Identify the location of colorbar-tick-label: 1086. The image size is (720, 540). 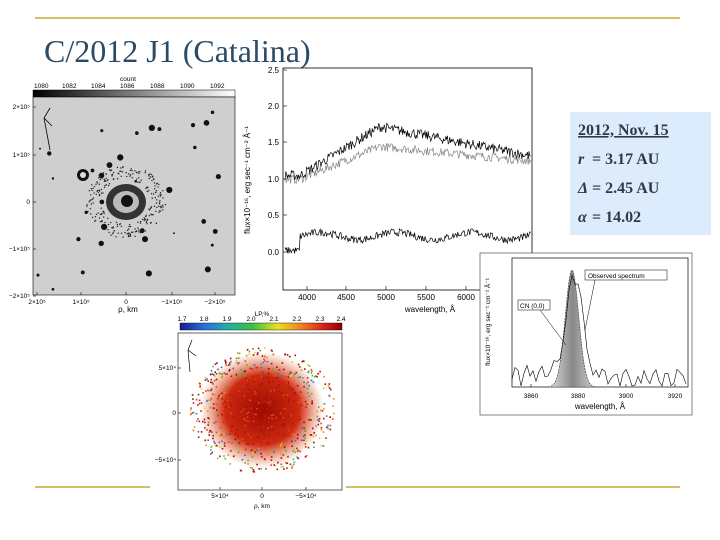
(127, 86).